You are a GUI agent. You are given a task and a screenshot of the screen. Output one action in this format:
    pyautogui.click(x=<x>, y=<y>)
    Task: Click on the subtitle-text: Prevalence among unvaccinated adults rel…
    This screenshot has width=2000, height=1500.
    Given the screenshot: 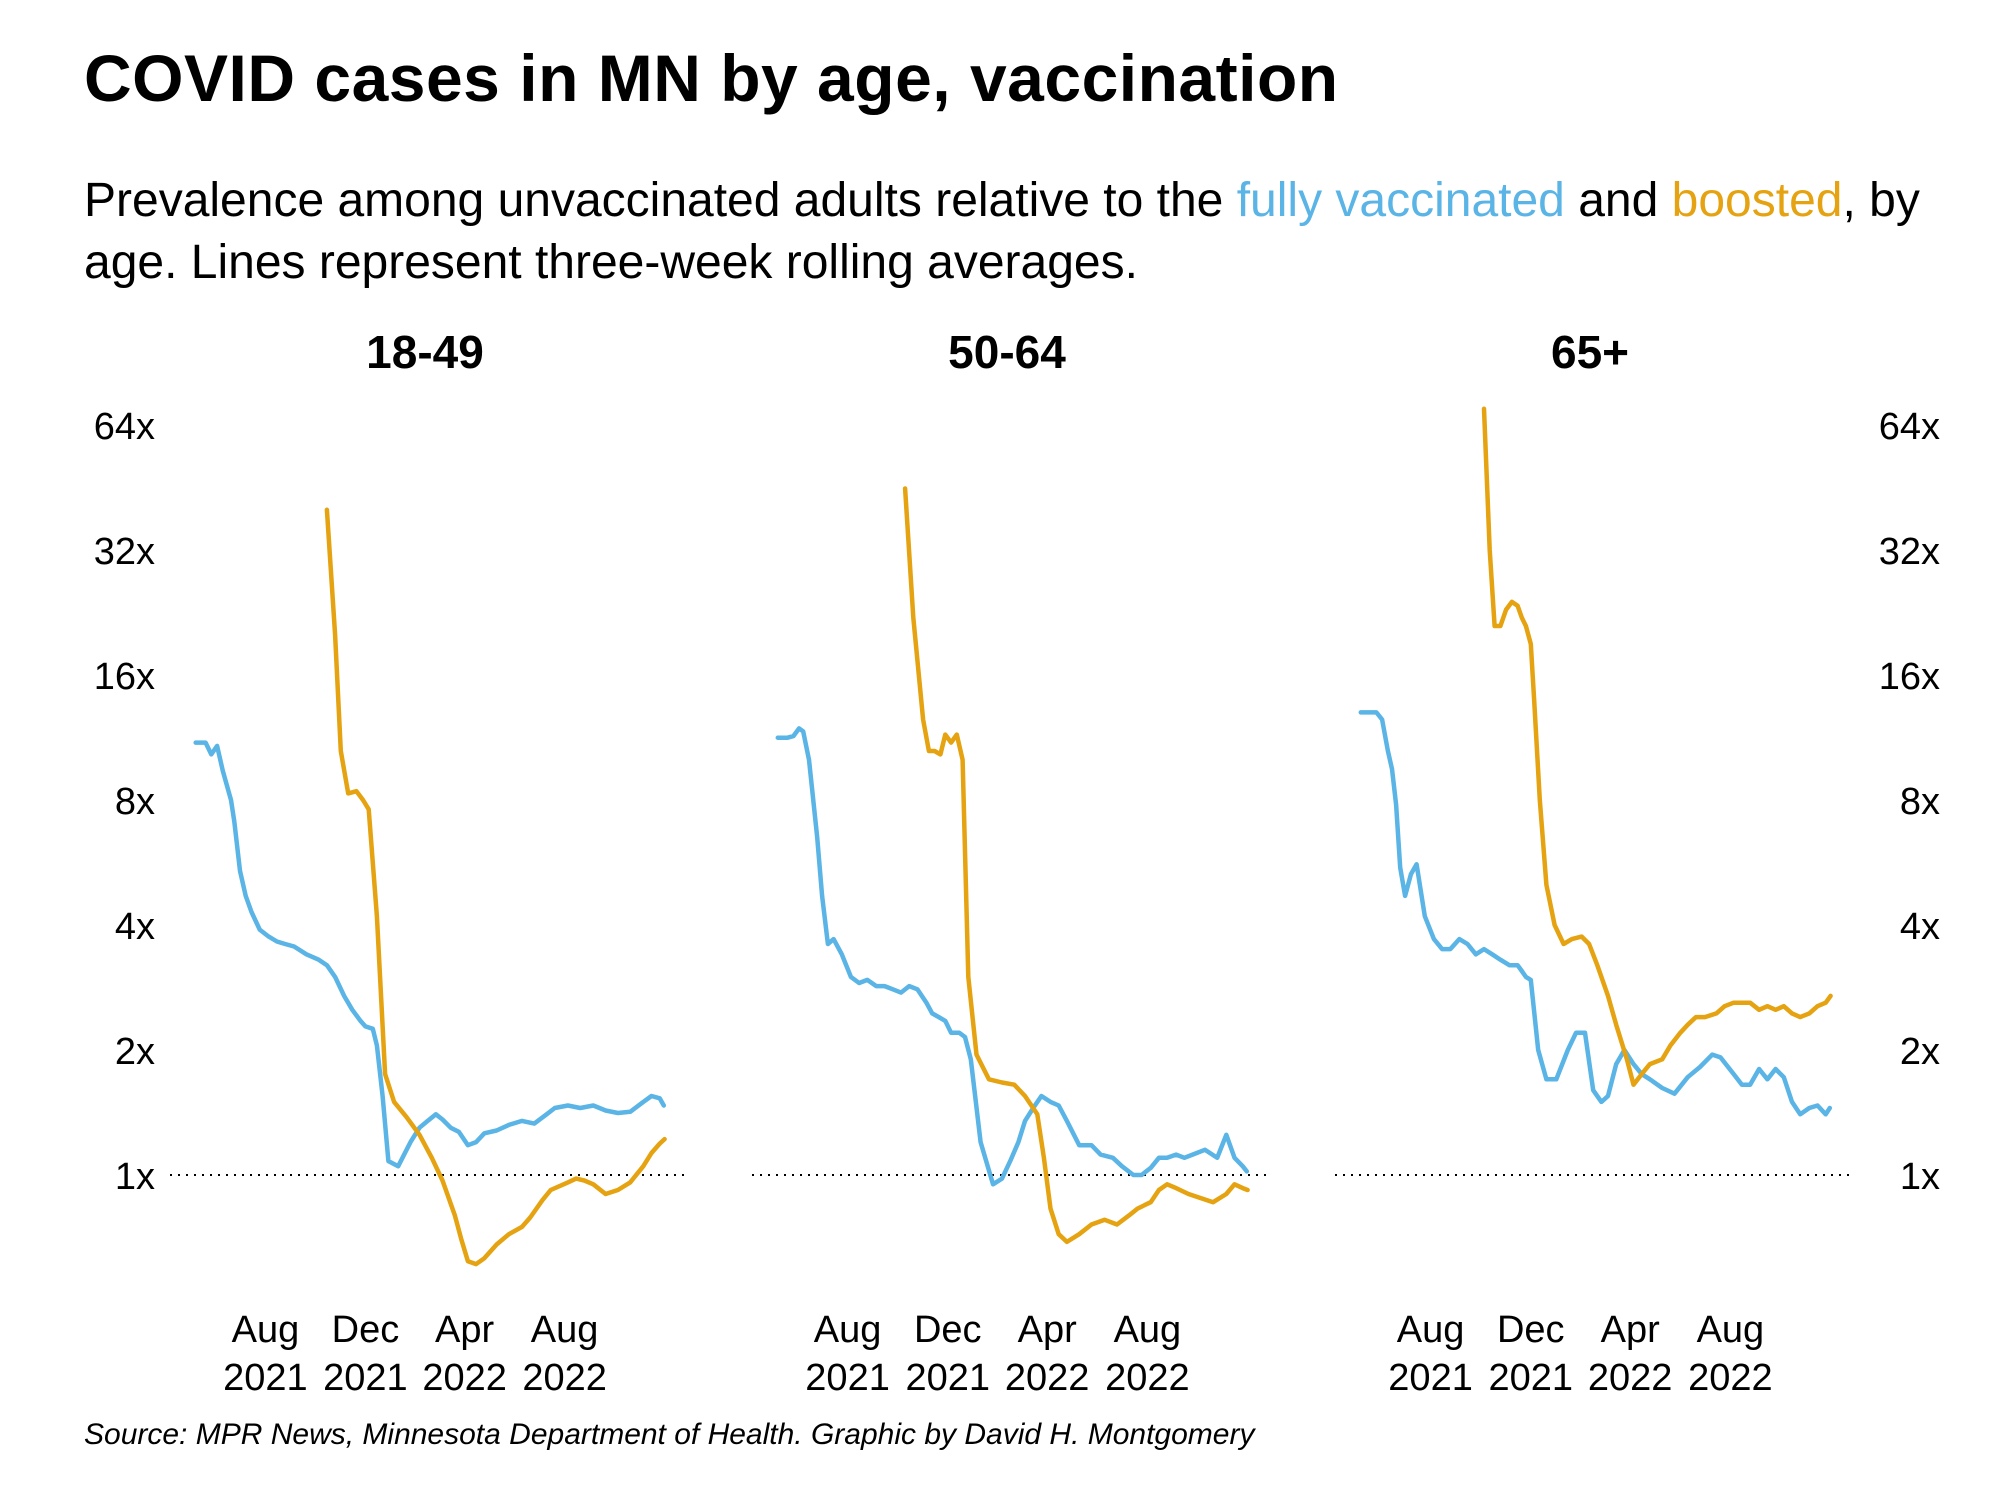 What is the action you would take?
    pyautogui.click(x=660, y=200)
    